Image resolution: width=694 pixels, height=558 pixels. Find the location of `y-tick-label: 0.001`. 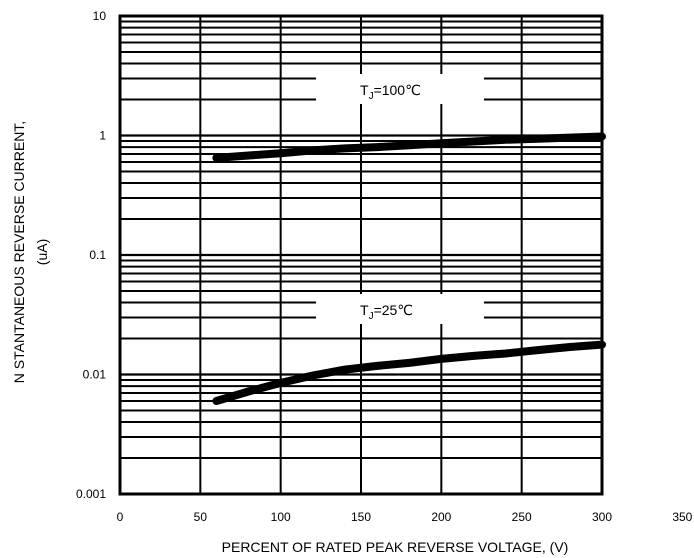

y-tick-label: 0.001 is located at coordinates (91, 494).